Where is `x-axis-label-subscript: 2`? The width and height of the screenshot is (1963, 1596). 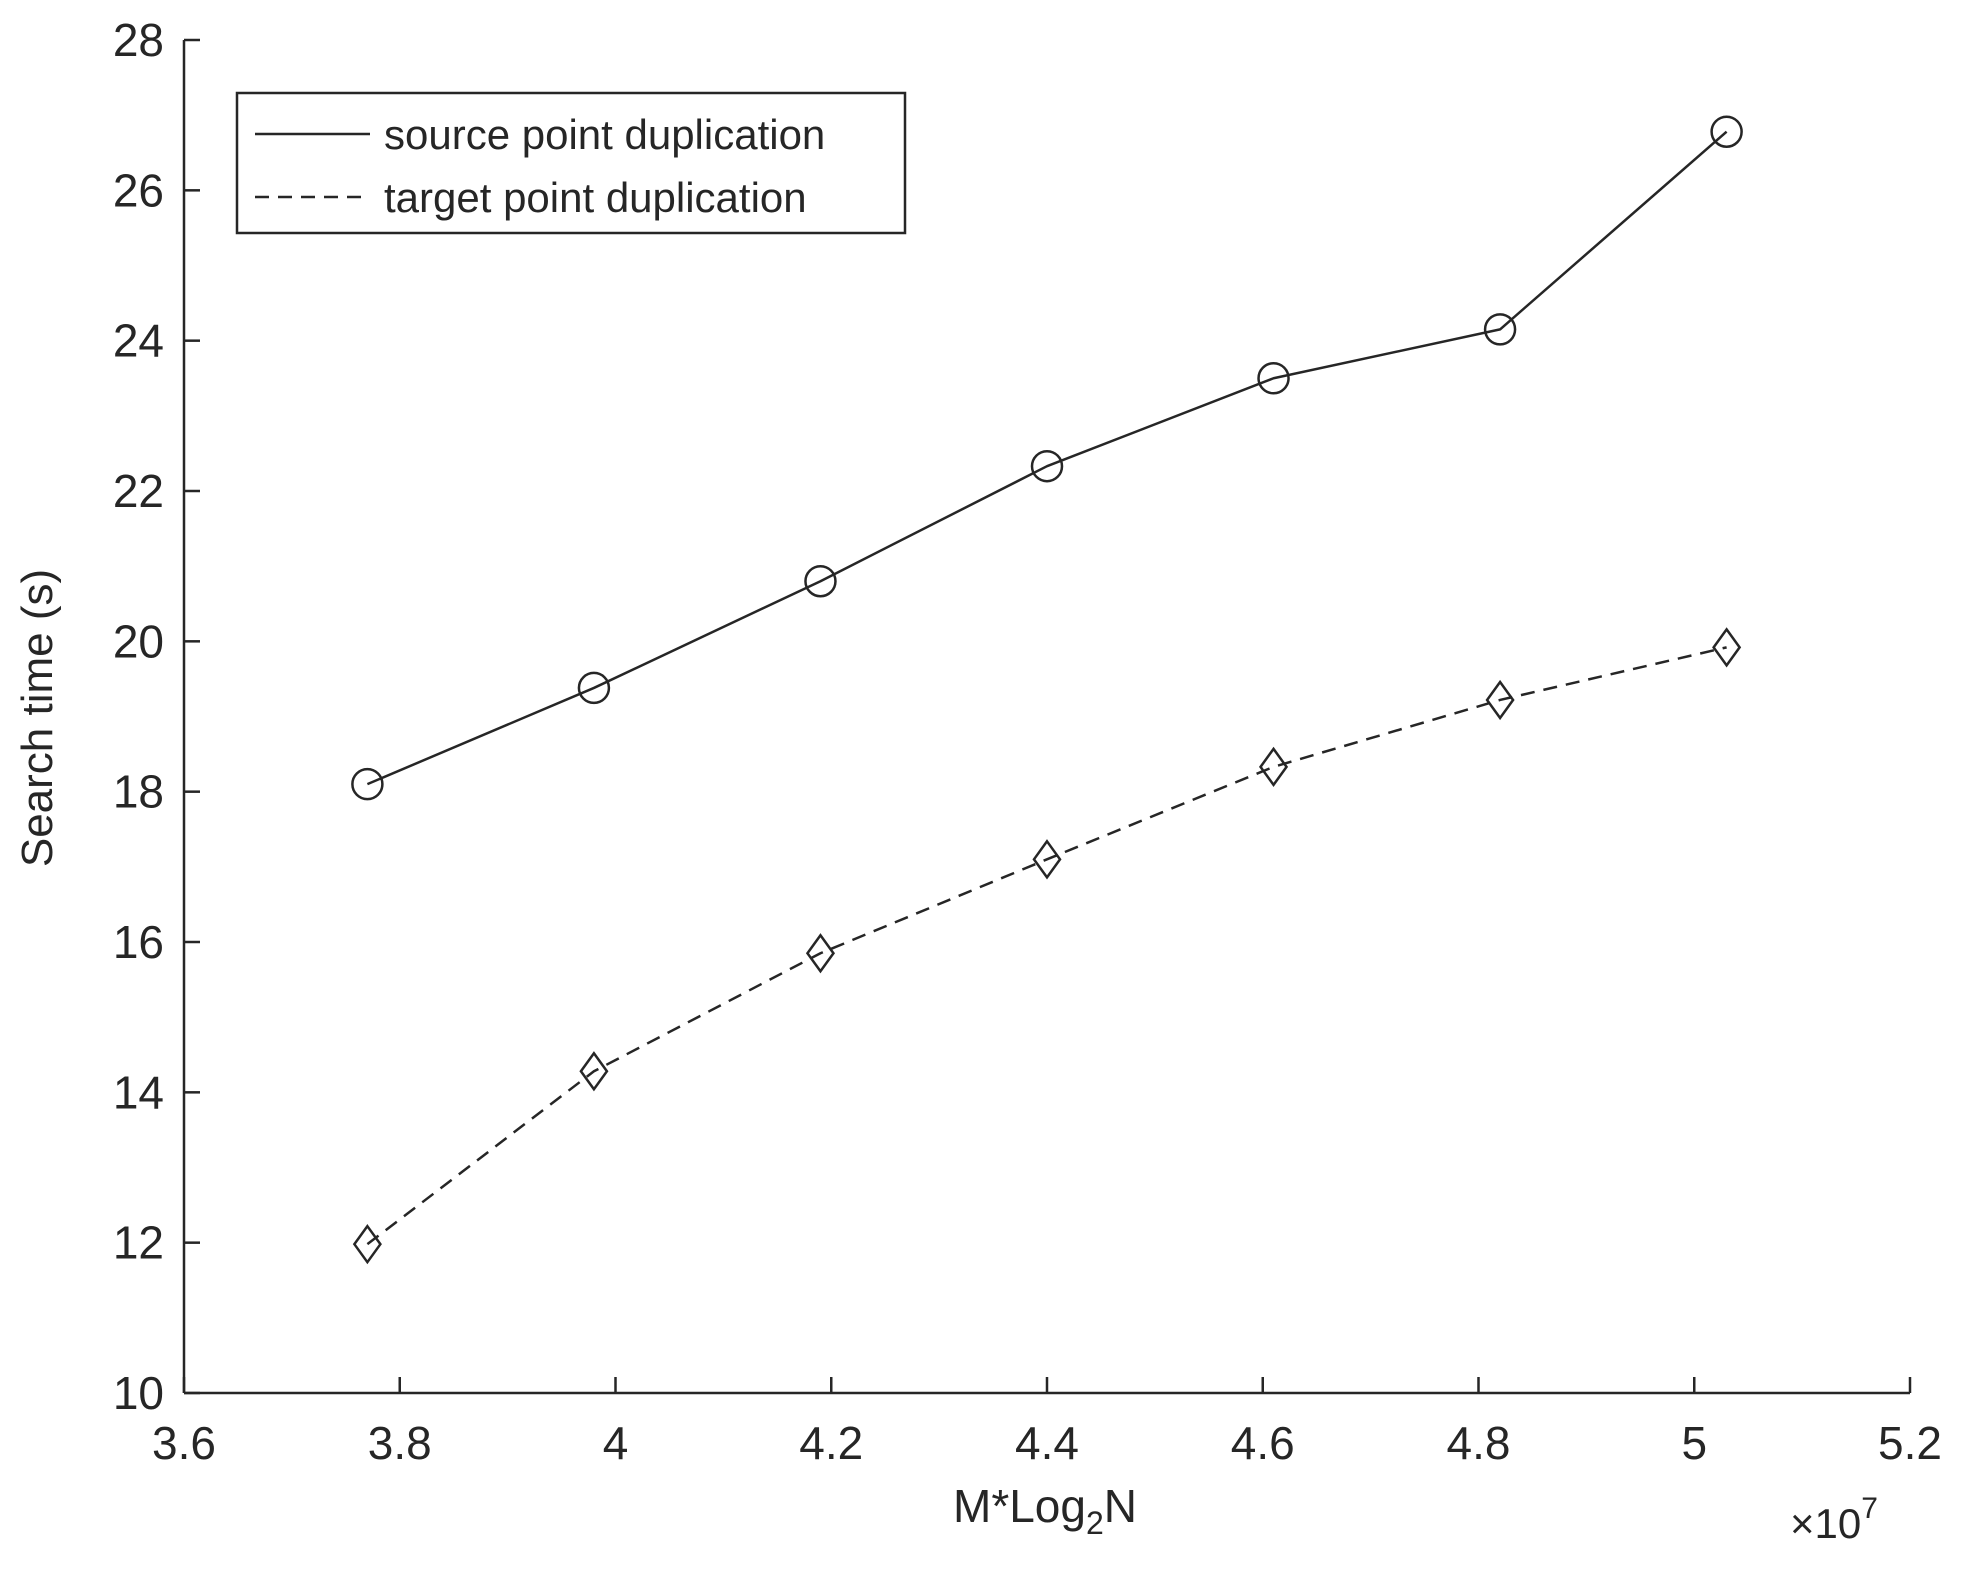 x-axis-label-subscript: 2 is located at coordinates (1095, 1523).